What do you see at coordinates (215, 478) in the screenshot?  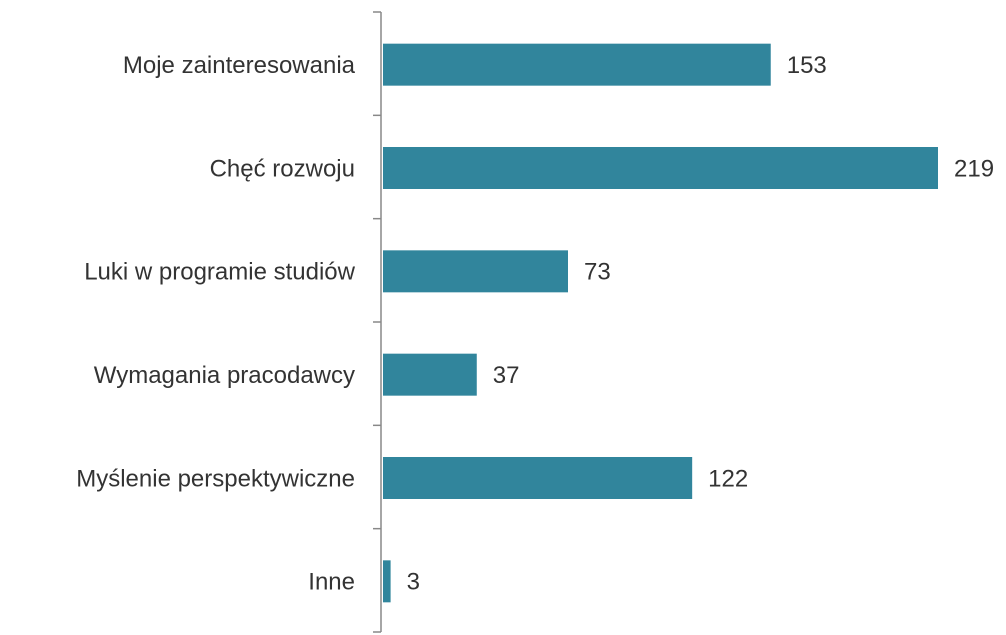 I see `category-label: Myślenie perspektywiczne` at bounding box center [215, 478].